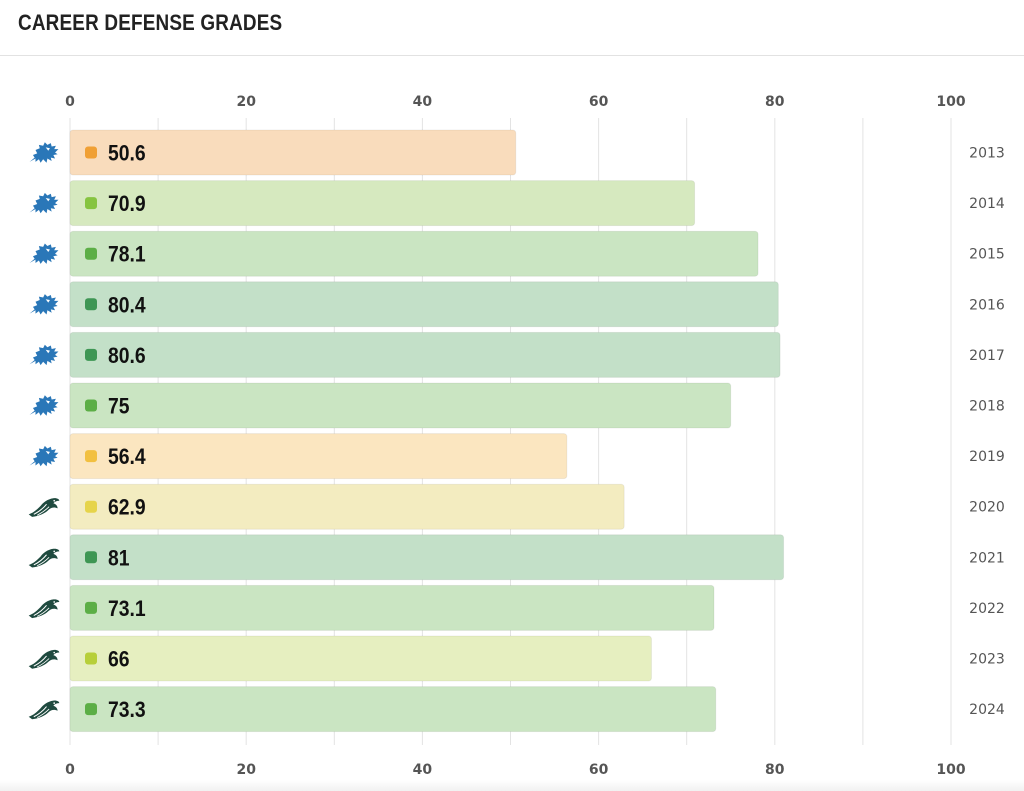 The image size is (1024, 791). I want to click on bar-row: 56.4 2019, so click(517, 456).